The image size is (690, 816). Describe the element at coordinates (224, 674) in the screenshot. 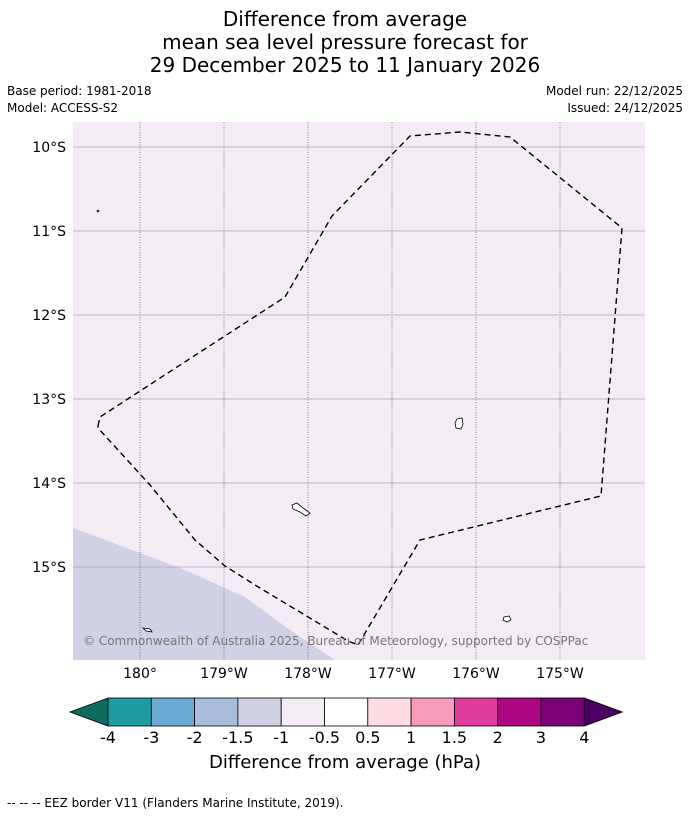

I see `lon-label-179w: 179°W` at that location.